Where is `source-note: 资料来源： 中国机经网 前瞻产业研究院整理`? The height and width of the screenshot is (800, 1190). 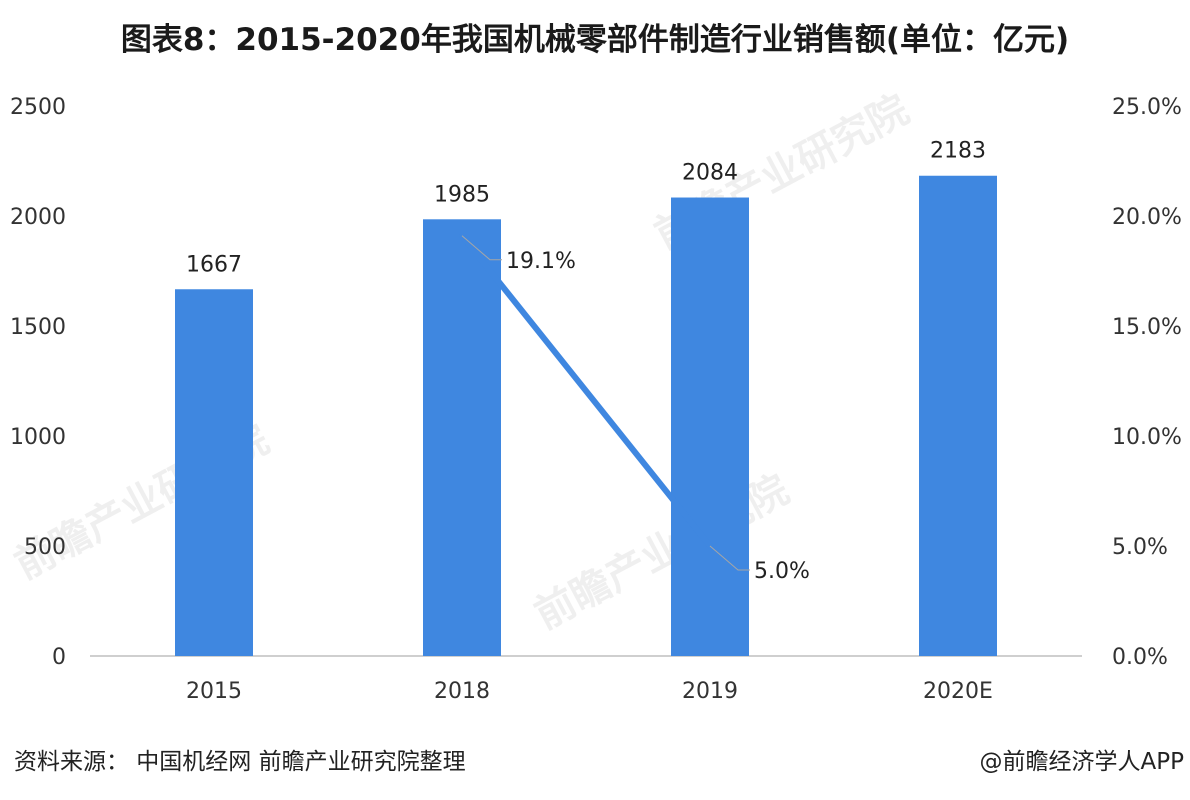 source-note: 资料来源： 中国机经网 前瞻产业研究院整理 is located at coordinates (240, 762).